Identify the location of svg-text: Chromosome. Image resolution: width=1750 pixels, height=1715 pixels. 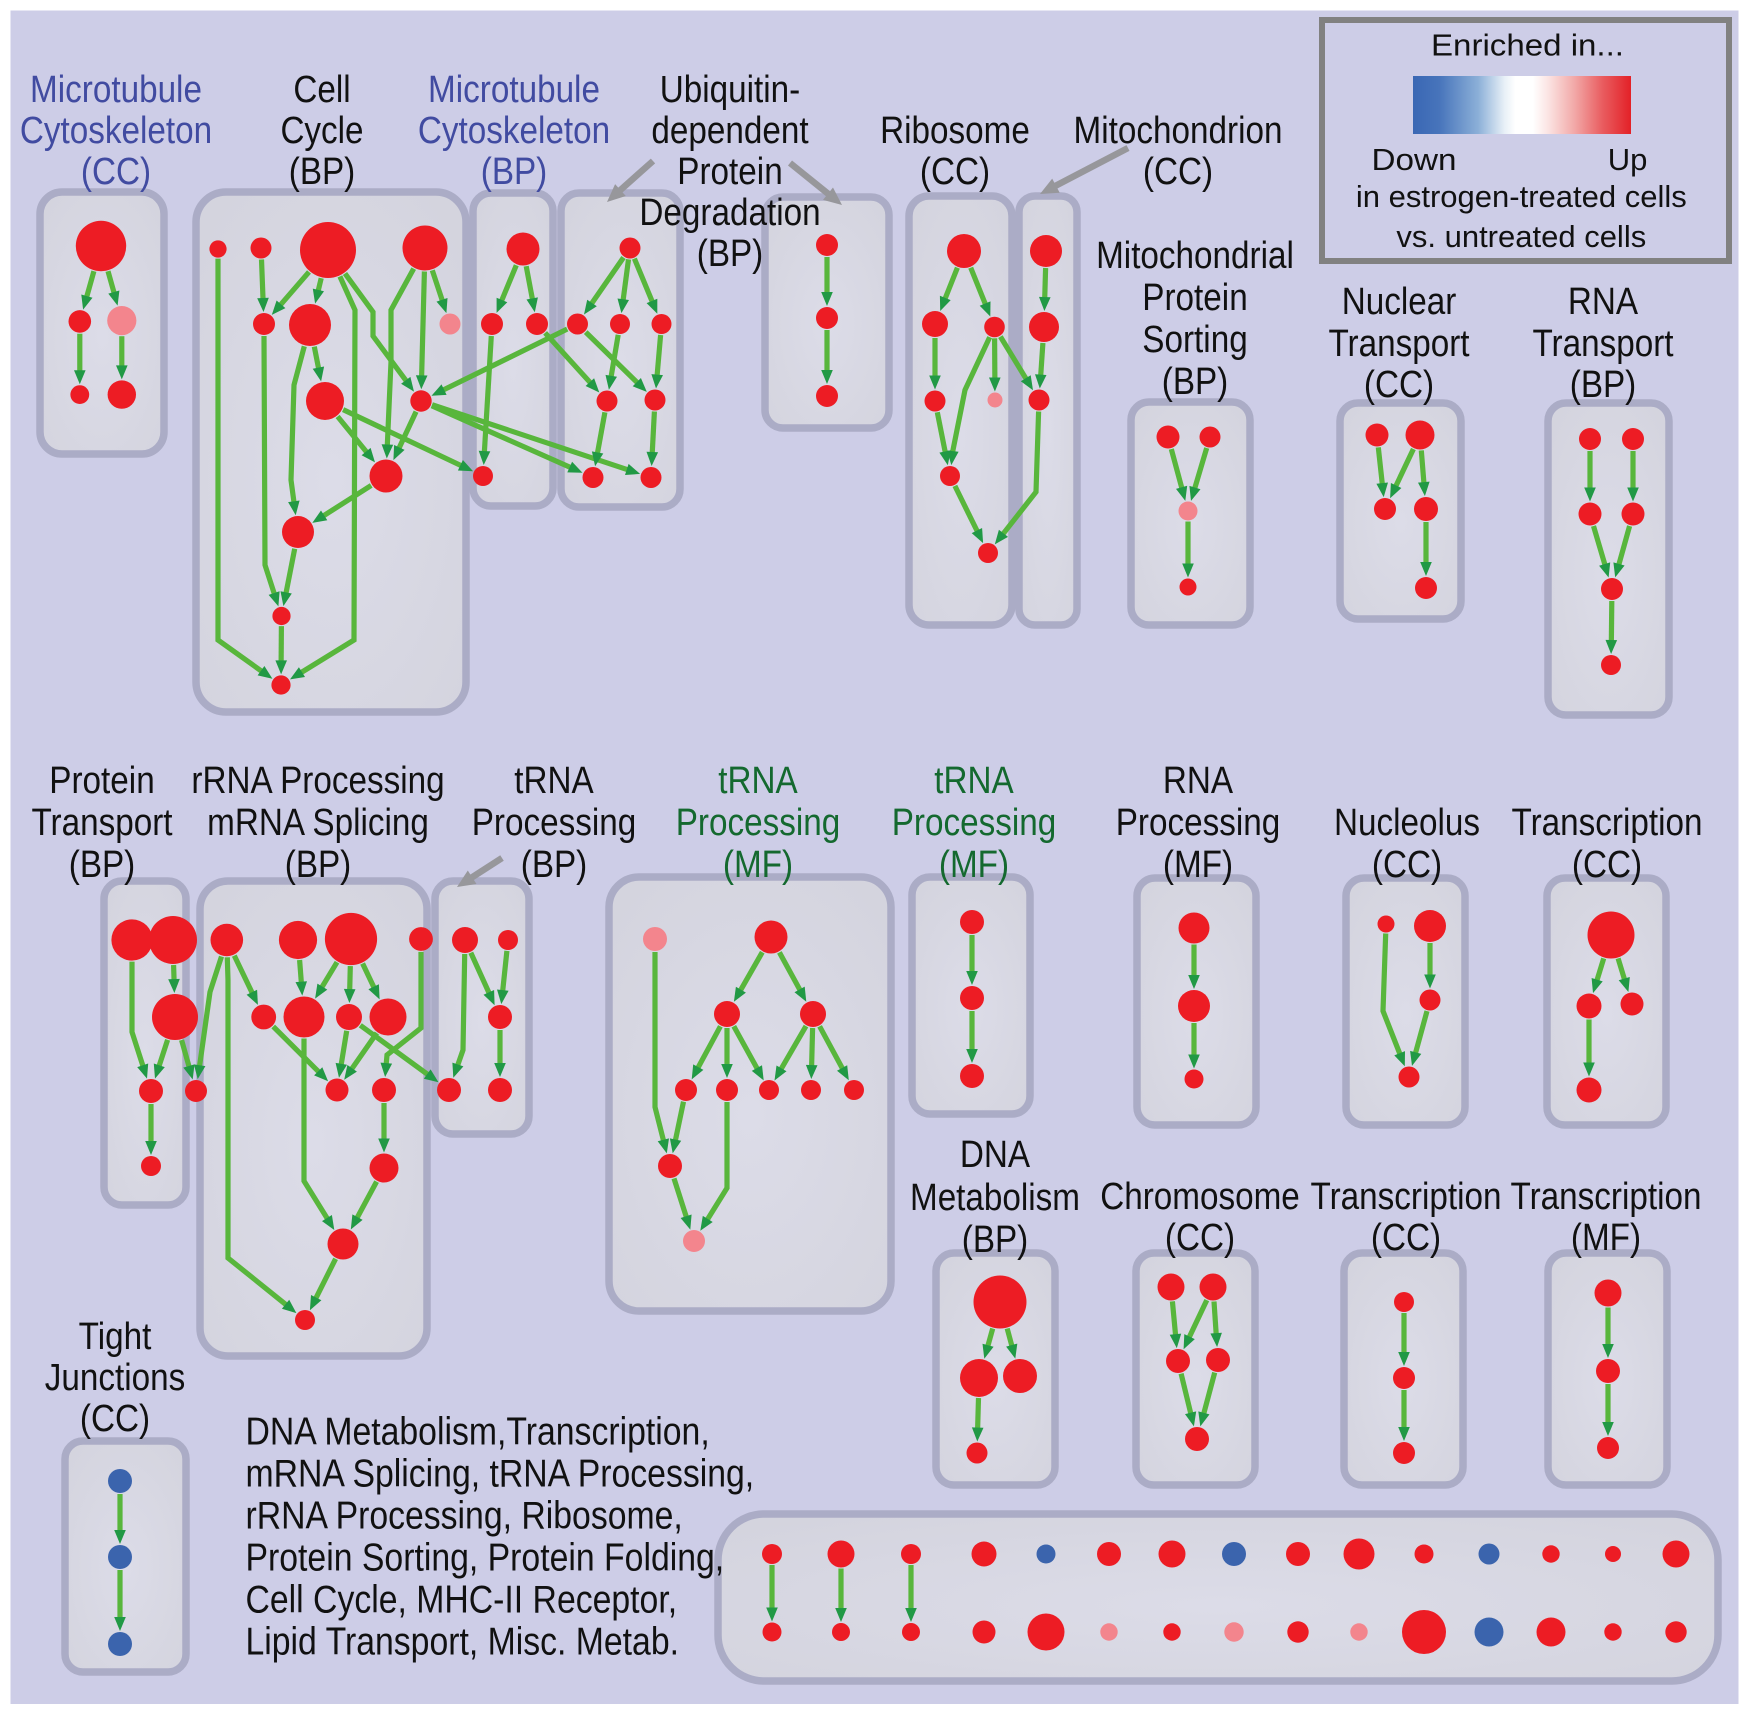
(1200, 1197).